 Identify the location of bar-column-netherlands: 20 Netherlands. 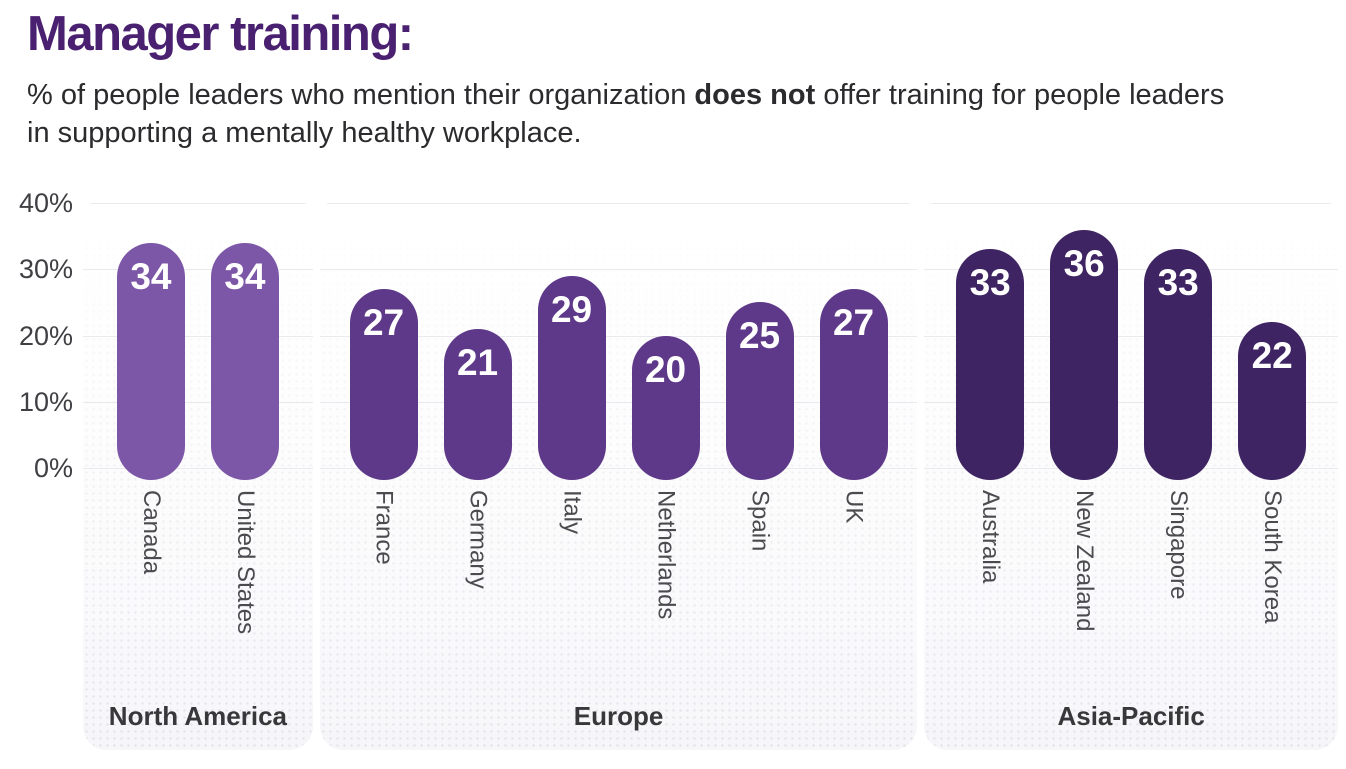
(665, 411).